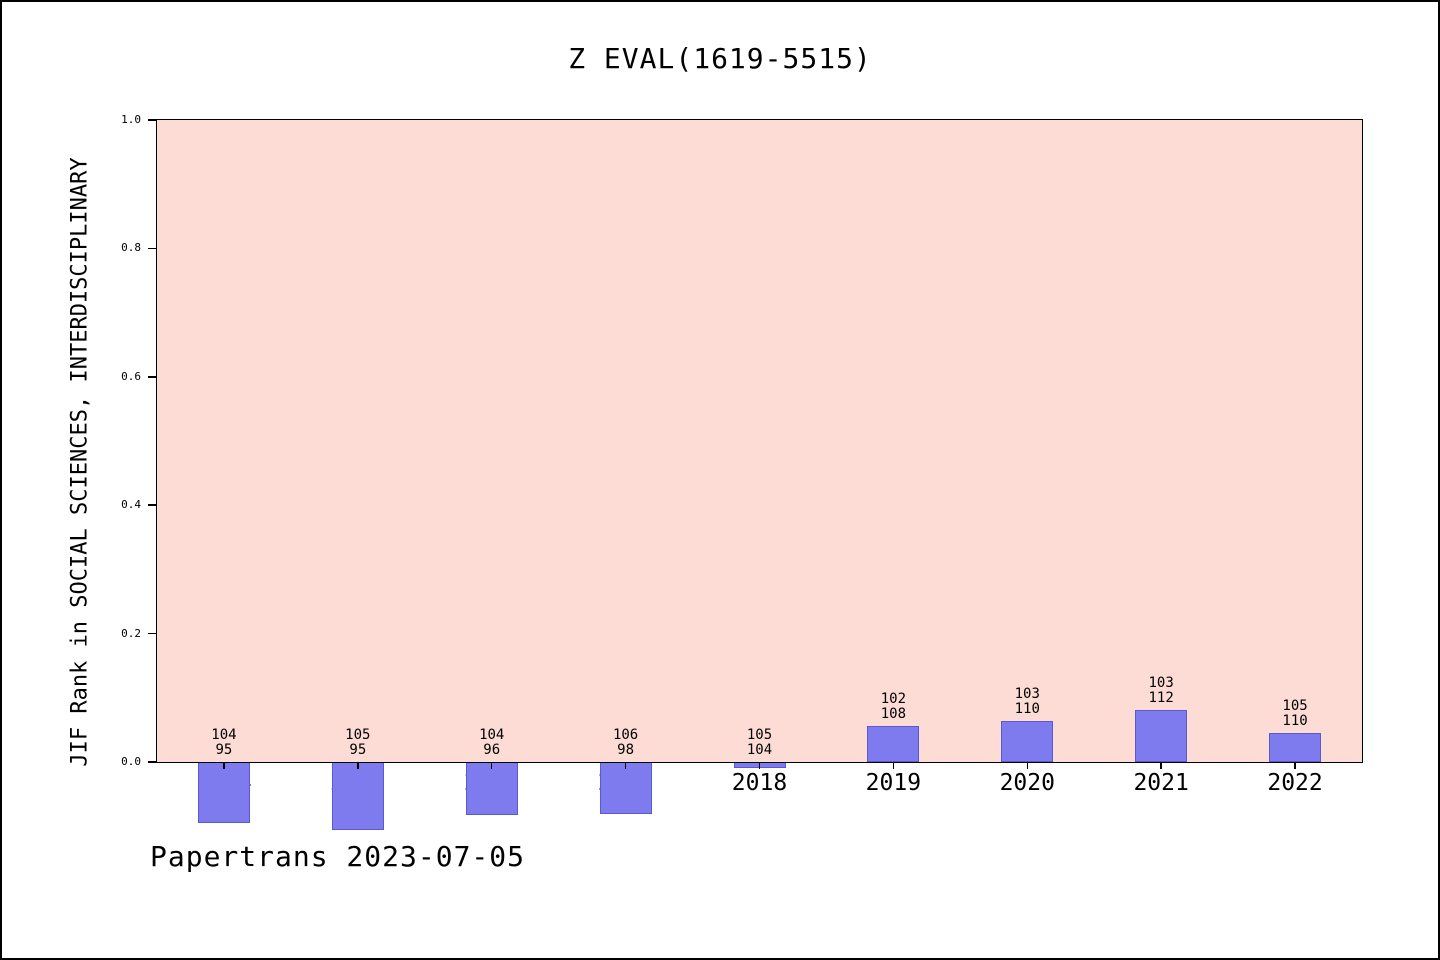  Describe the element at coordinates (720, 58) in the screenshot. I see `chart-title: Z EVAL(1619-5515)` at that location.